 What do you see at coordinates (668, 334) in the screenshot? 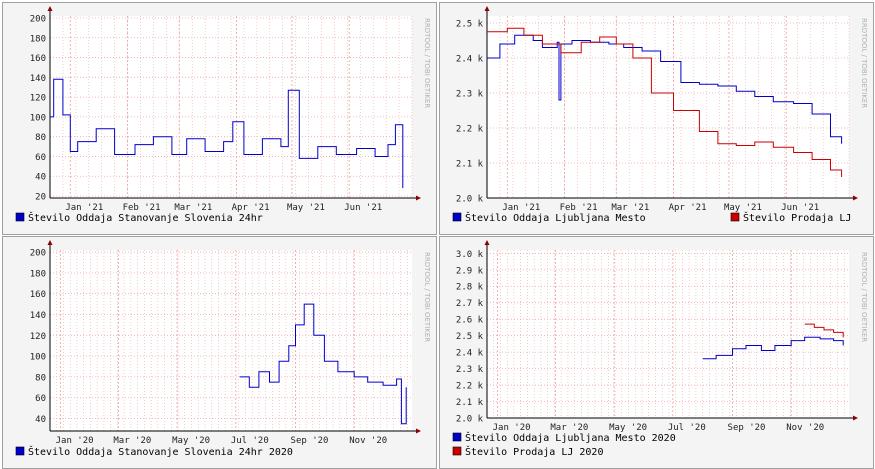
I see `plot-area` at bounding box center [668, 334].